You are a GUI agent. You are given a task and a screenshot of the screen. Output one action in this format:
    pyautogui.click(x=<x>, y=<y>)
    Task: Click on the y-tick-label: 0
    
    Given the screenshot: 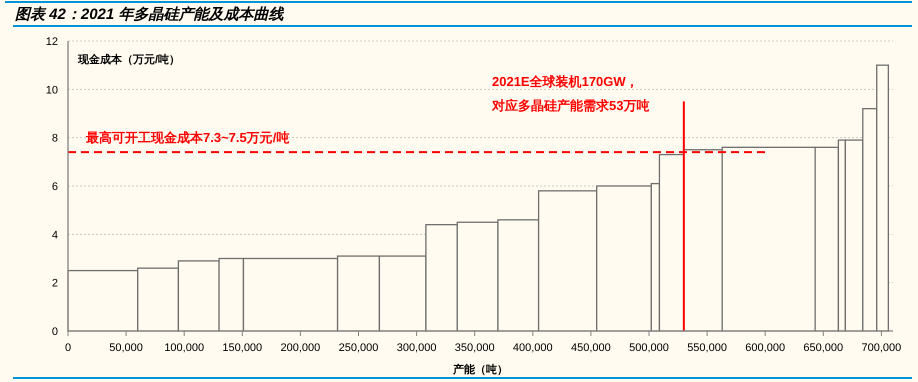 What is the action you would take?
    pyautogui.click(x=55, y=332)
    